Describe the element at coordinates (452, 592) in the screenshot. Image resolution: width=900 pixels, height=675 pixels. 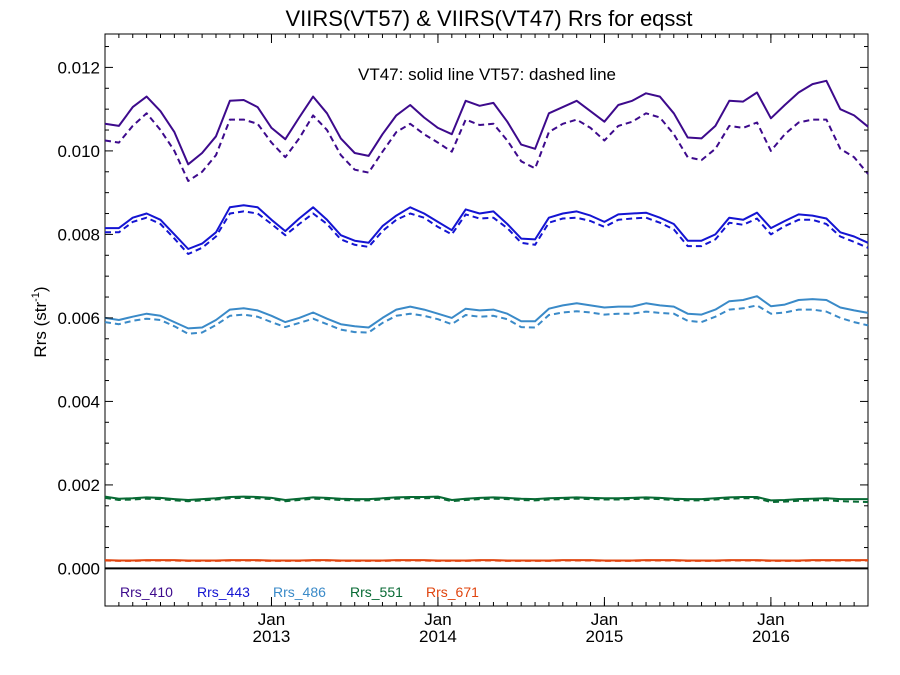
I see `legend-item-rrs-671: Rrs_671` at that location.